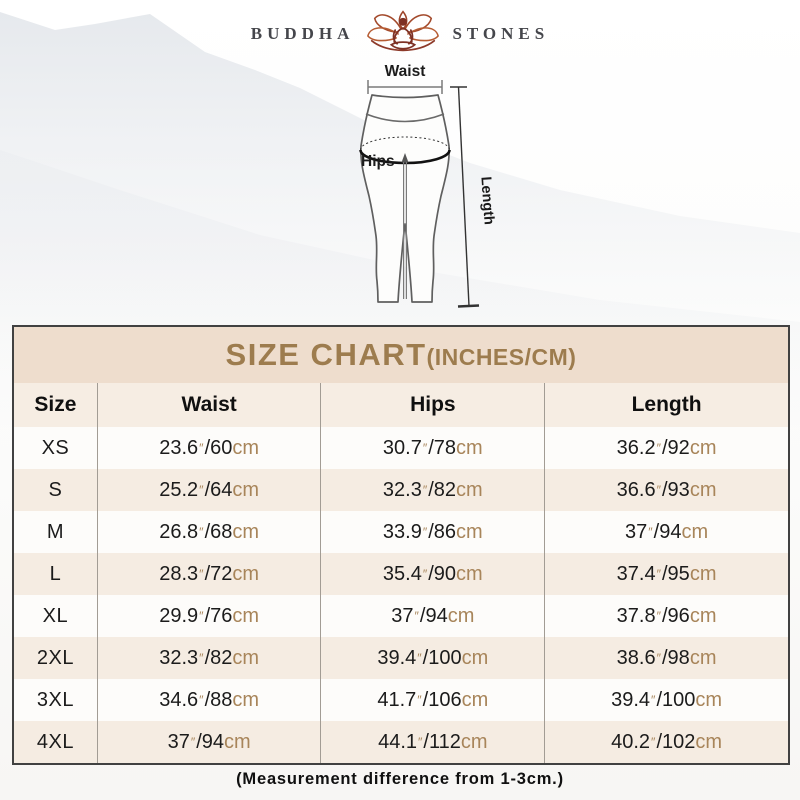  Describe the element at coordinates (55, 658) in the screenshot. I see `size-cell-2xl: 2XL` at that location.